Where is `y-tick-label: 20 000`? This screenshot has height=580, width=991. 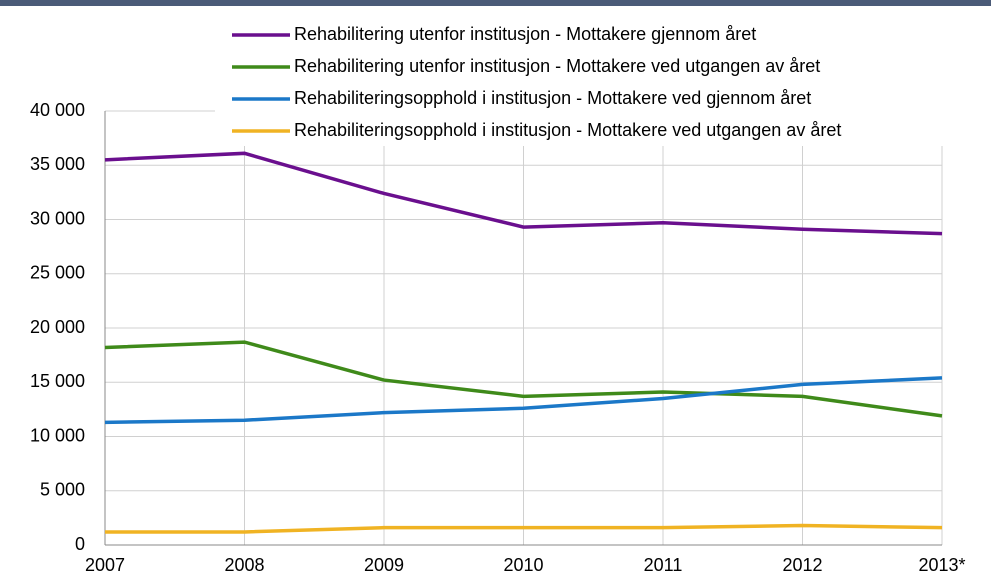
y-tick-label: 20 000 is located at coordinates (57, 327).